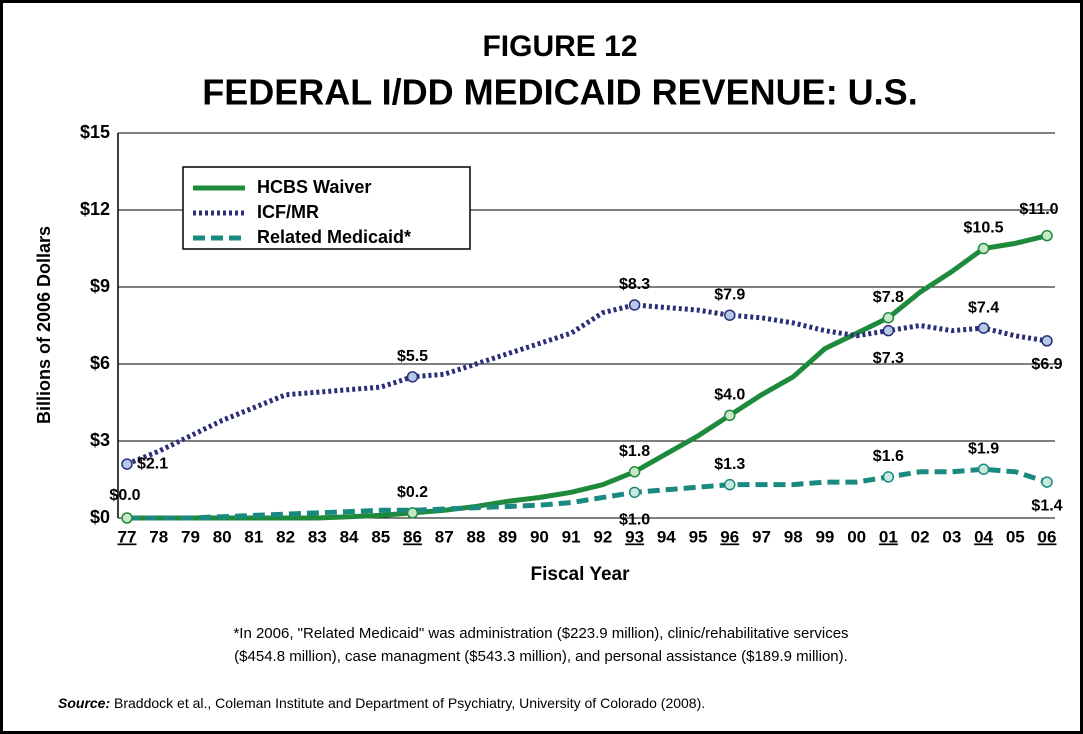 This screenshot has height=734, width=1083. Describe the element at coordinates (729, 536) in the screenshot. I see `x-tick-label: 96` at that location.